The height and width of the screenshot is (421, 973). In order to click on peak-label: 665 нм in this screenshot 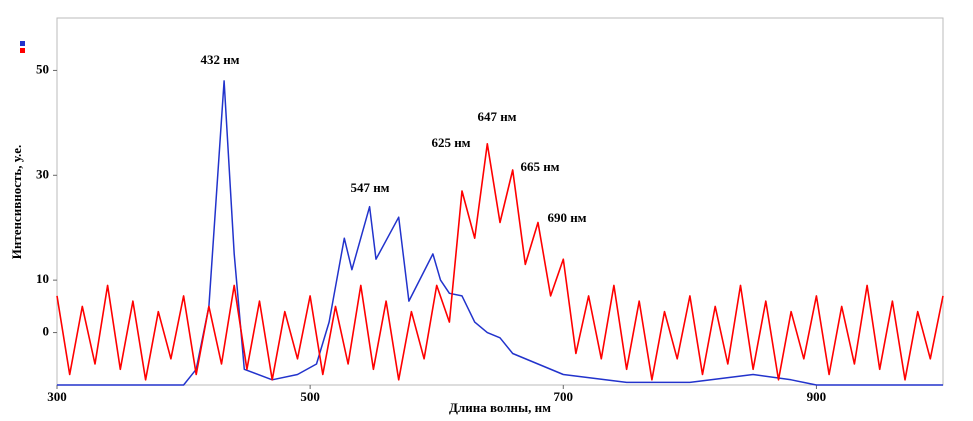, I will do `click(539, 166)`.